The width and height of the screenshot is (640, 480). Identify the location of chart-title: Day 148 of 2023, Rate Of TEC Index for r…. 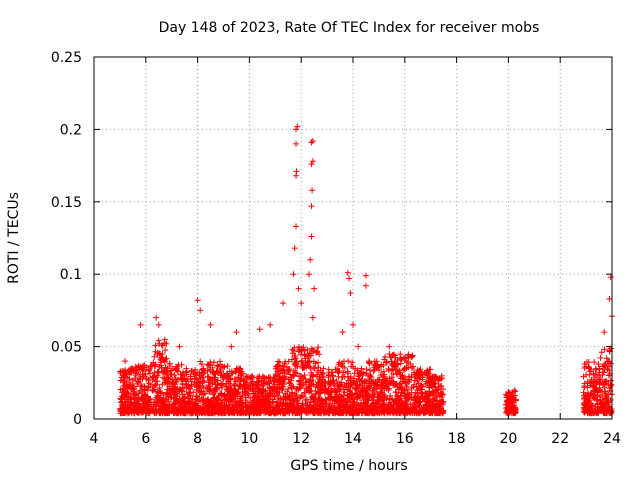
(349, 28).